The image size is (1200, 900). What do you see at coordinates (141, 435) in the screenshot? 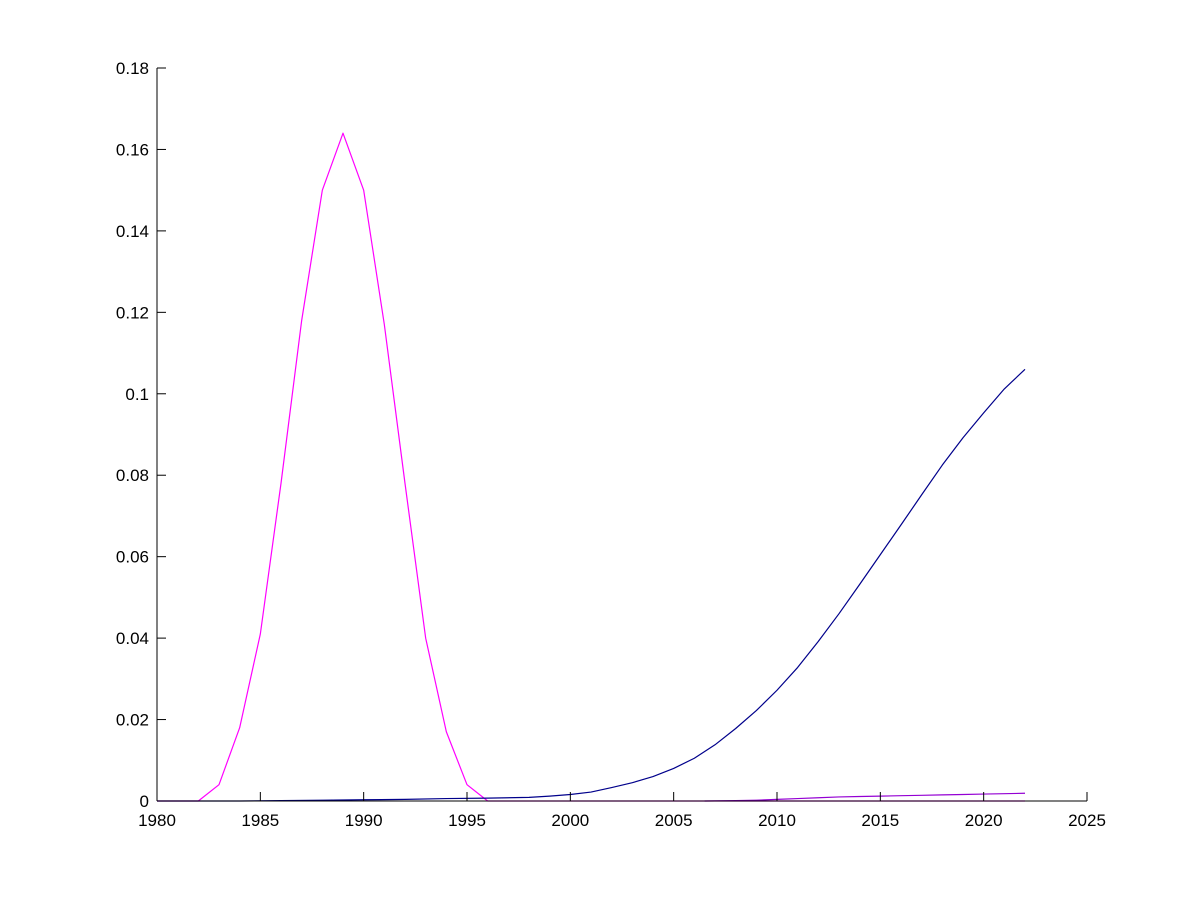
I see `y-ticks: 0 0.02 0.04 0.06 0.08 0.1 0.12 0.14 0.16 0.18` at bounding box center [141, 435].